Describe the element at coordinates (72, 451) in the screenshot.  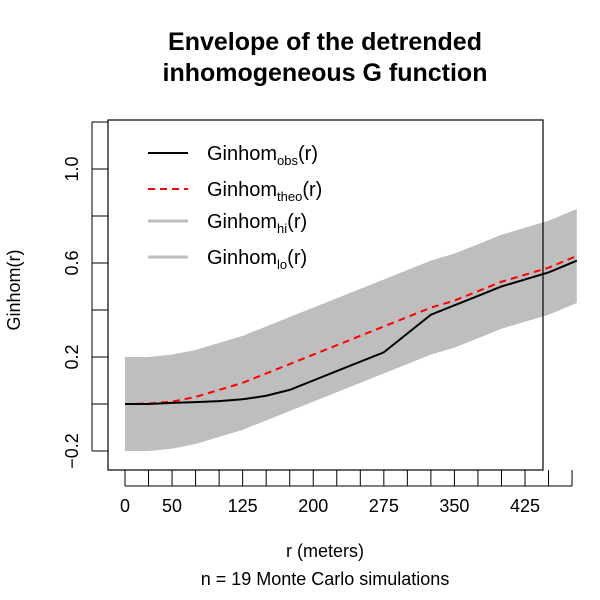
I see `y-tick-label: −0.2` at that location.